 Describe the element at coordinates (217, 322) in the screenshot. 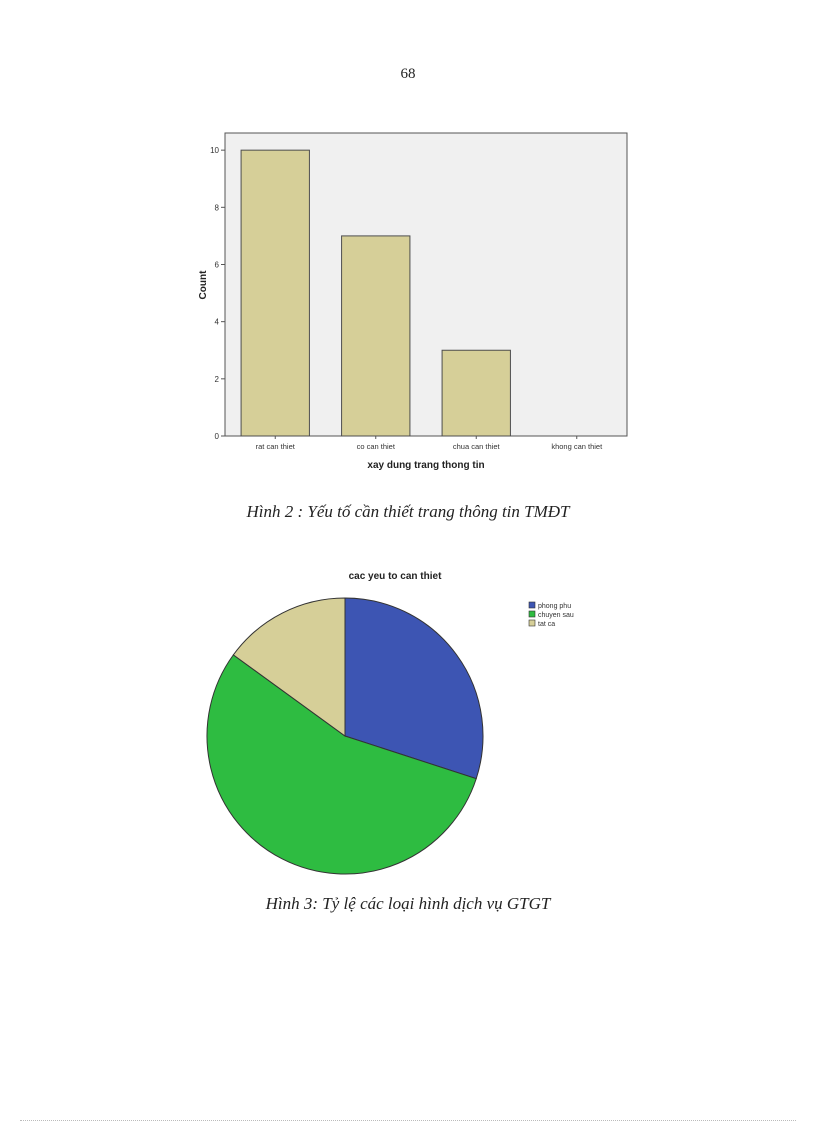

I see `y-tick-label: 4` at that location.